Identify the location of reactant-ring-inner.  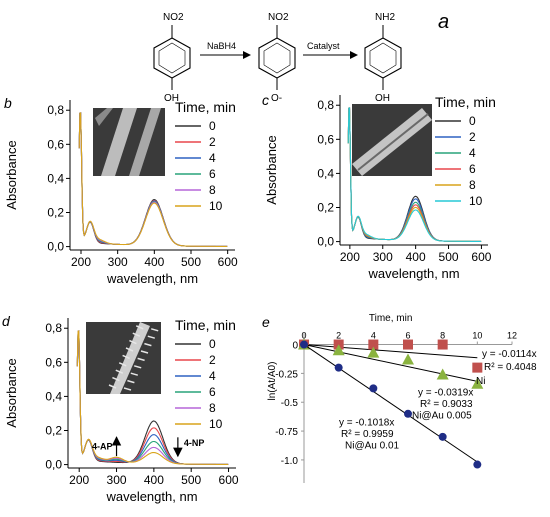
(172, 58).